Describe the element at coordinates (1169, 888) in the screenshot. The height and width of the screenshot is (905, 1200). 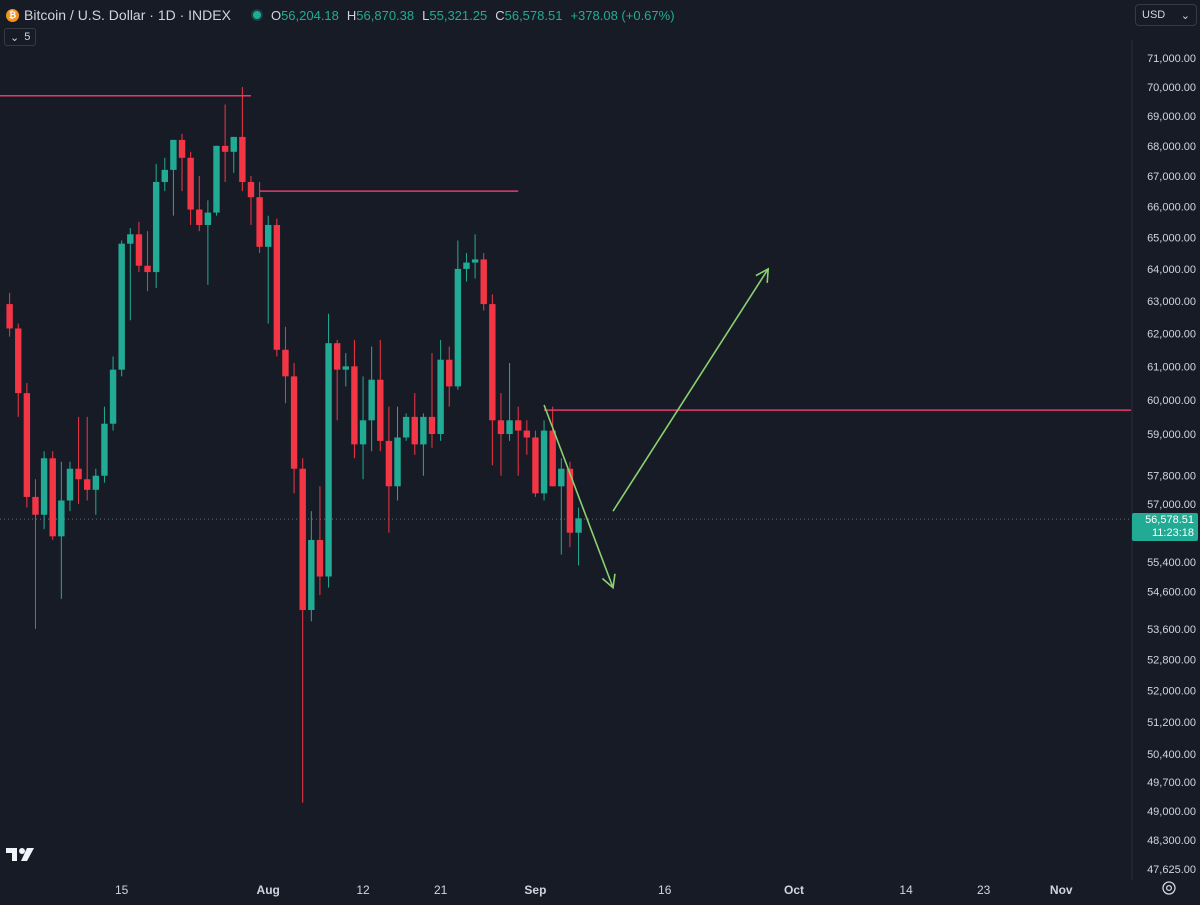
I see `settings-gear-icon` at that location.